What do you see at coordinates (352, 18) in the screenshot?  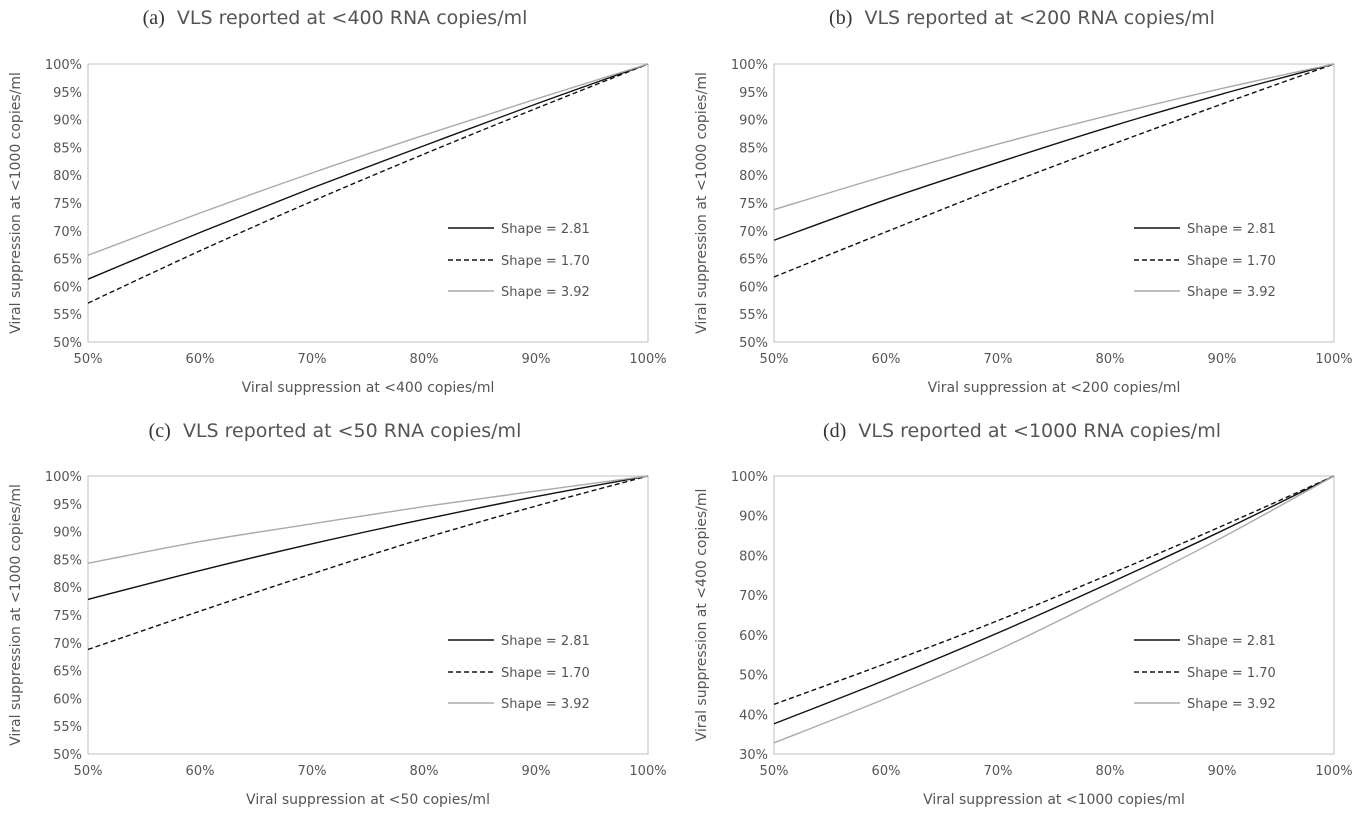 I see `panel-title-text: VLS reported at <400 RNA copies/ml` at bounding box center [352, 18].